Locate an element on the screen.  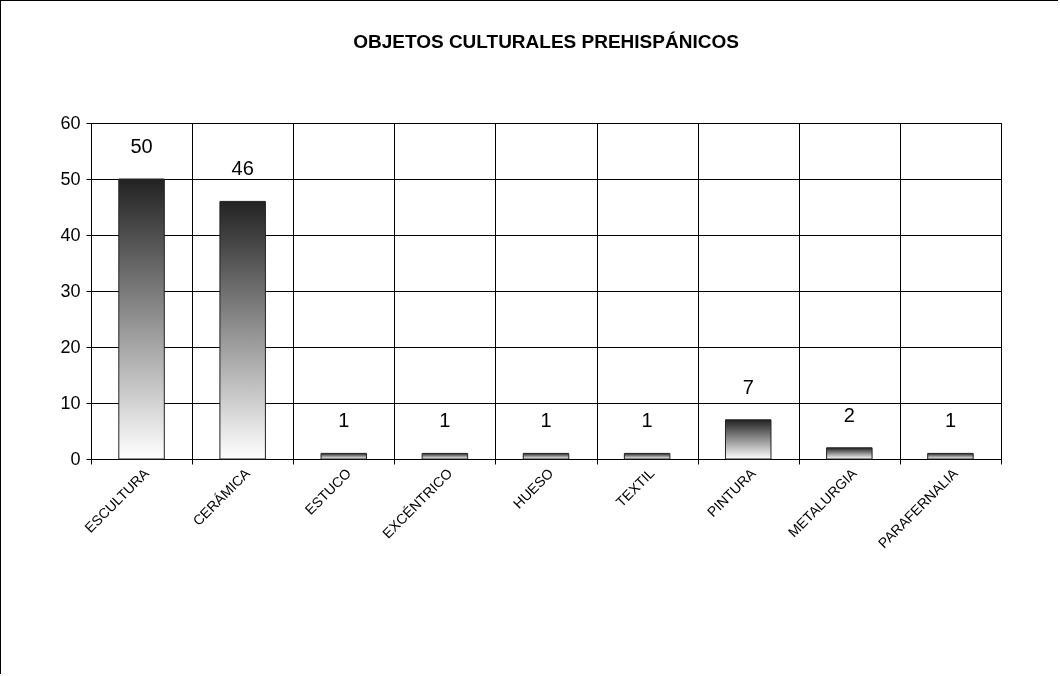
data-label: 46 is located at coordinates (242, 168).